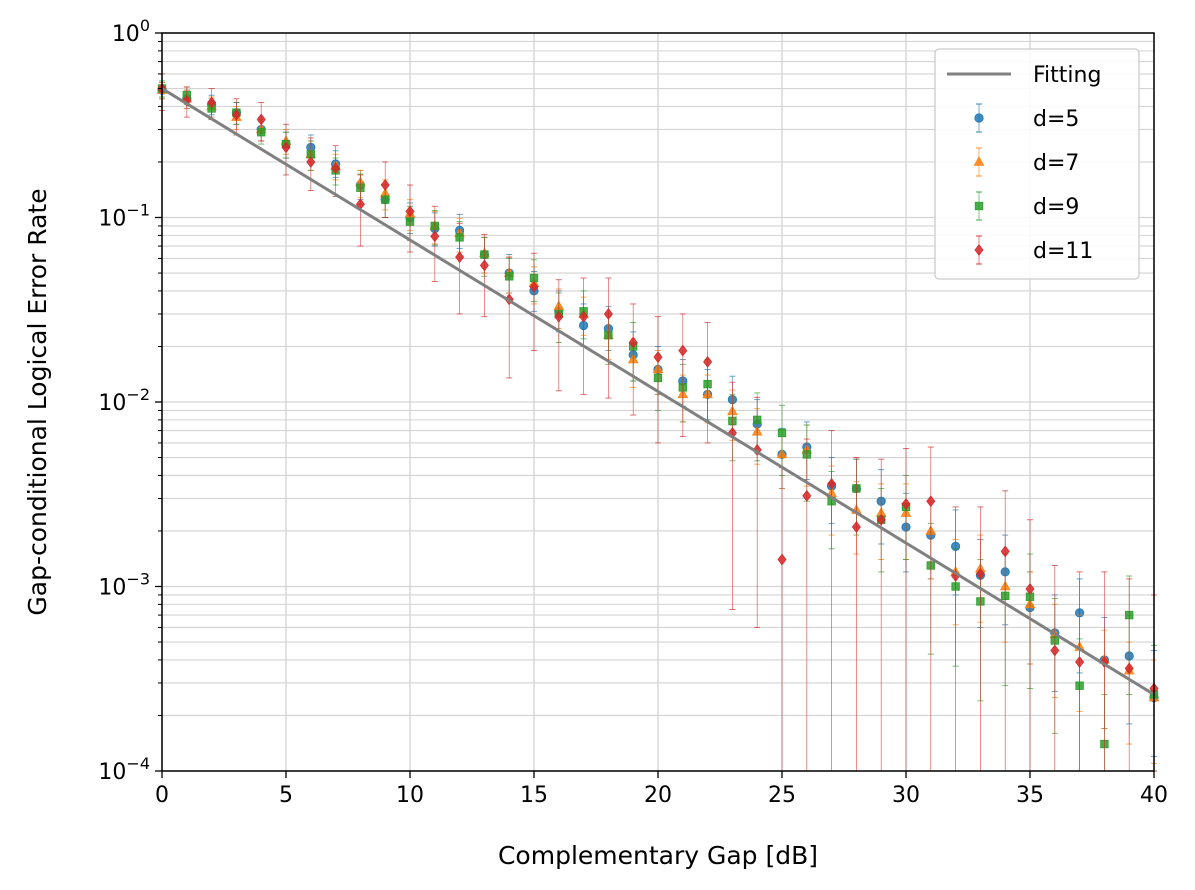 Image resolution: width=1195 pixels, height=890 pixels. I want to click on x-tick-label: 10, so click(410, 795).